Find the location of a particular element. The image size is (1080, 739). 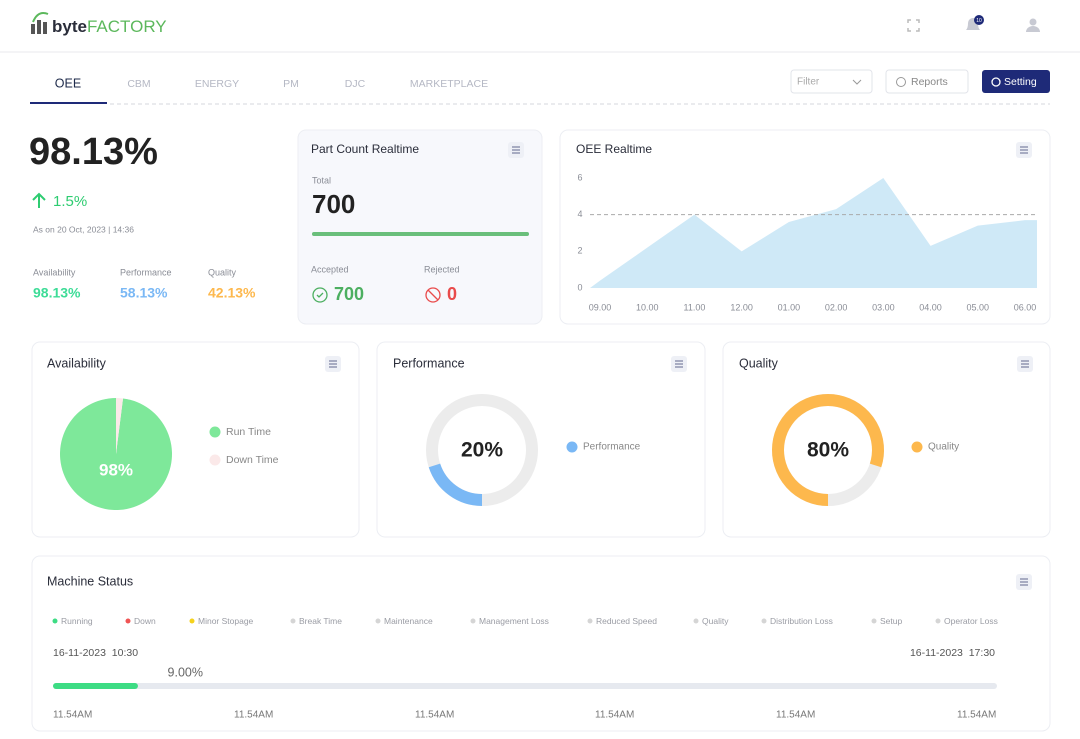

dropdown-arrow is located at coordinates (857, 82).